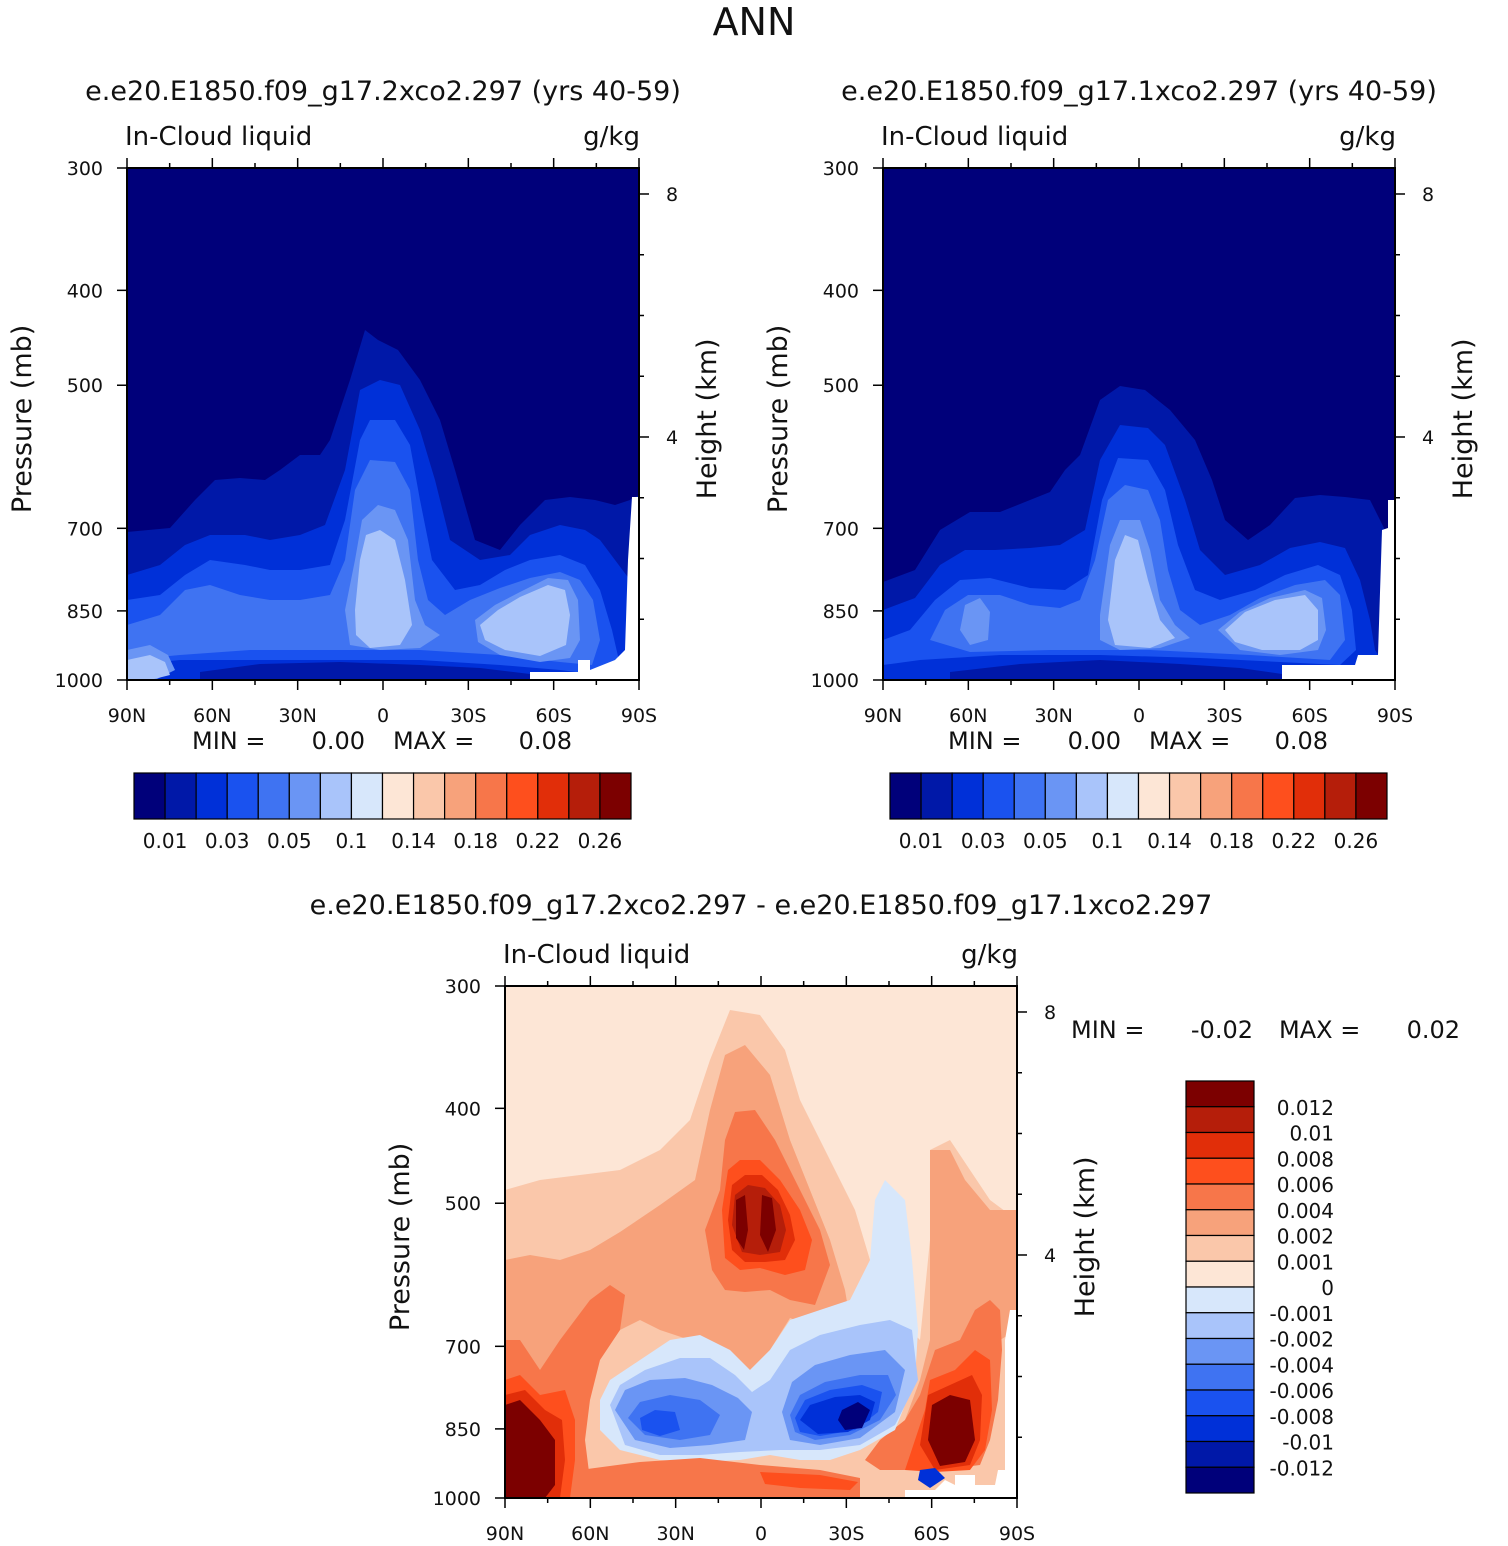 The width and height of the screenshot is (1508, 1546). What do you see at coordinates (1294, 841) in the screenshot?
I see `colorbar-label: 0.22` at bounding box center [1294, 841].